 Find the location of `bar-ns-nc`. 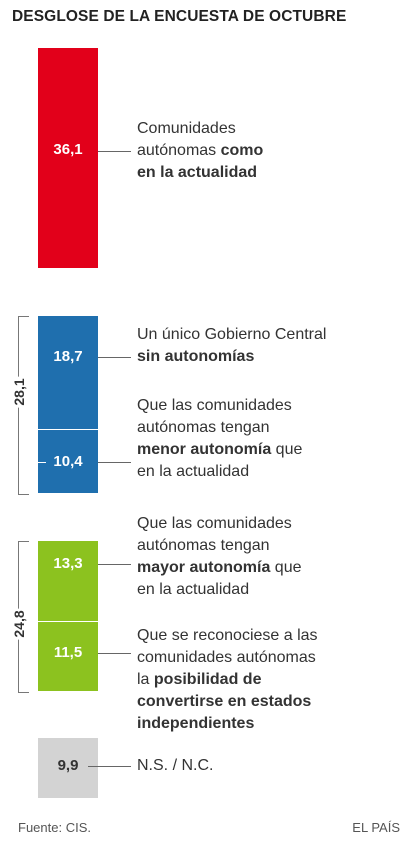

bar-ns-nc is located at coordinates (68, 768).